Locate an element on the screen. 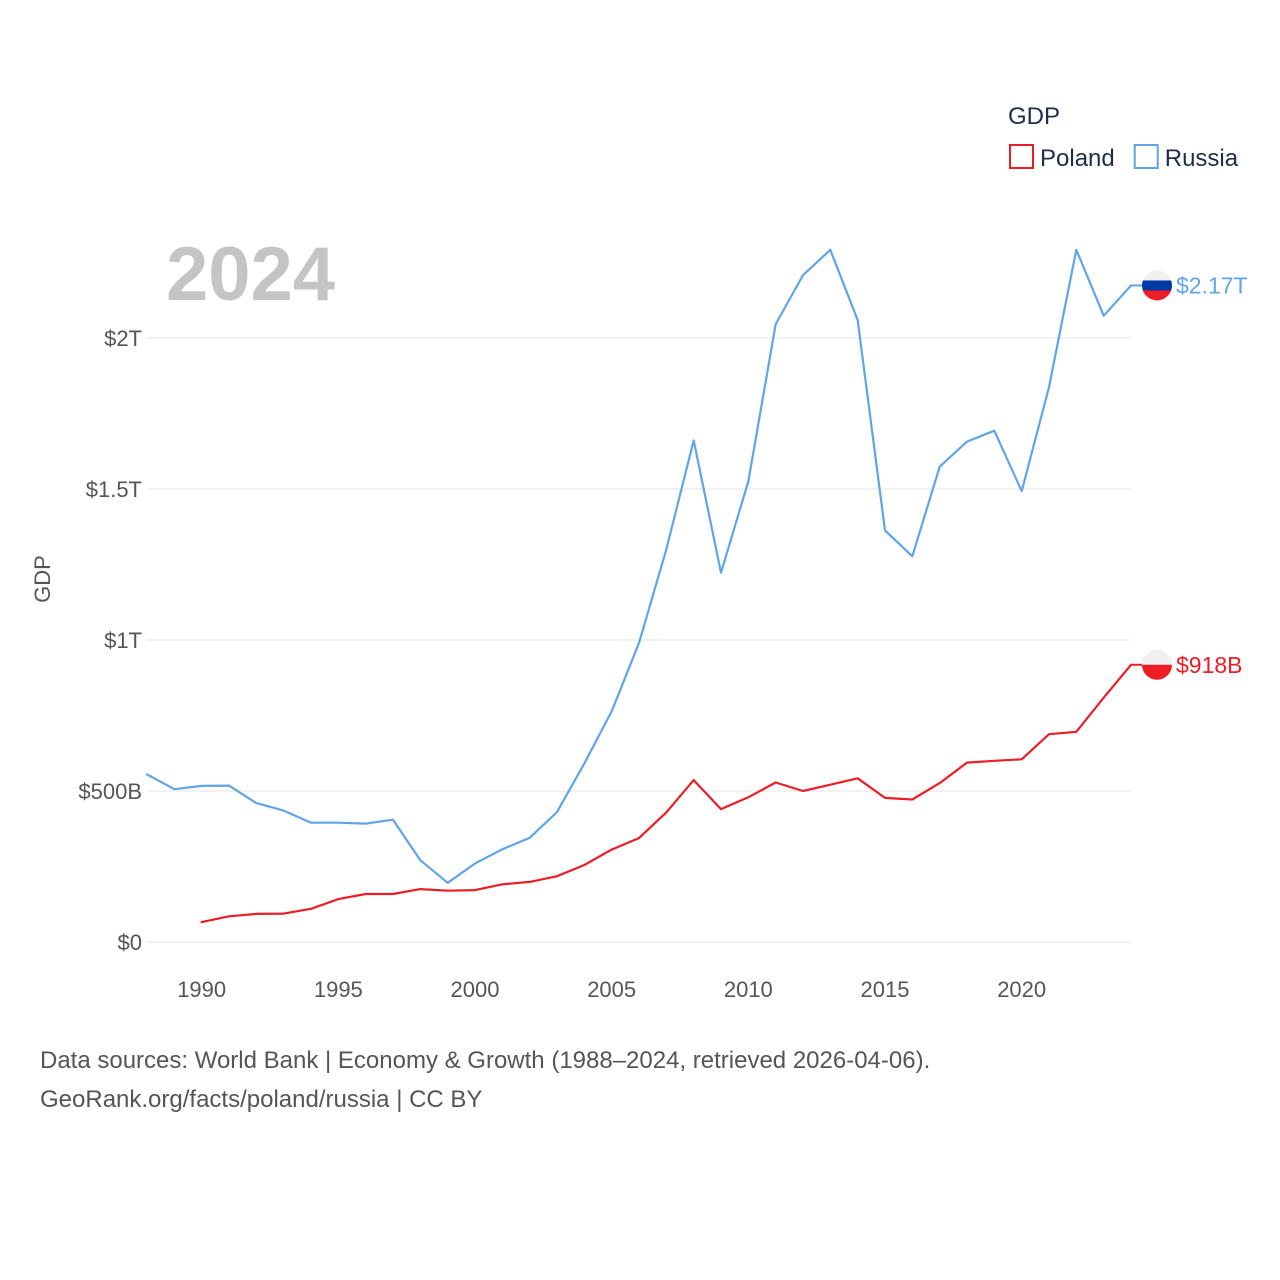  legend-item-russia: Russia is located at coordinates (1186, 158).